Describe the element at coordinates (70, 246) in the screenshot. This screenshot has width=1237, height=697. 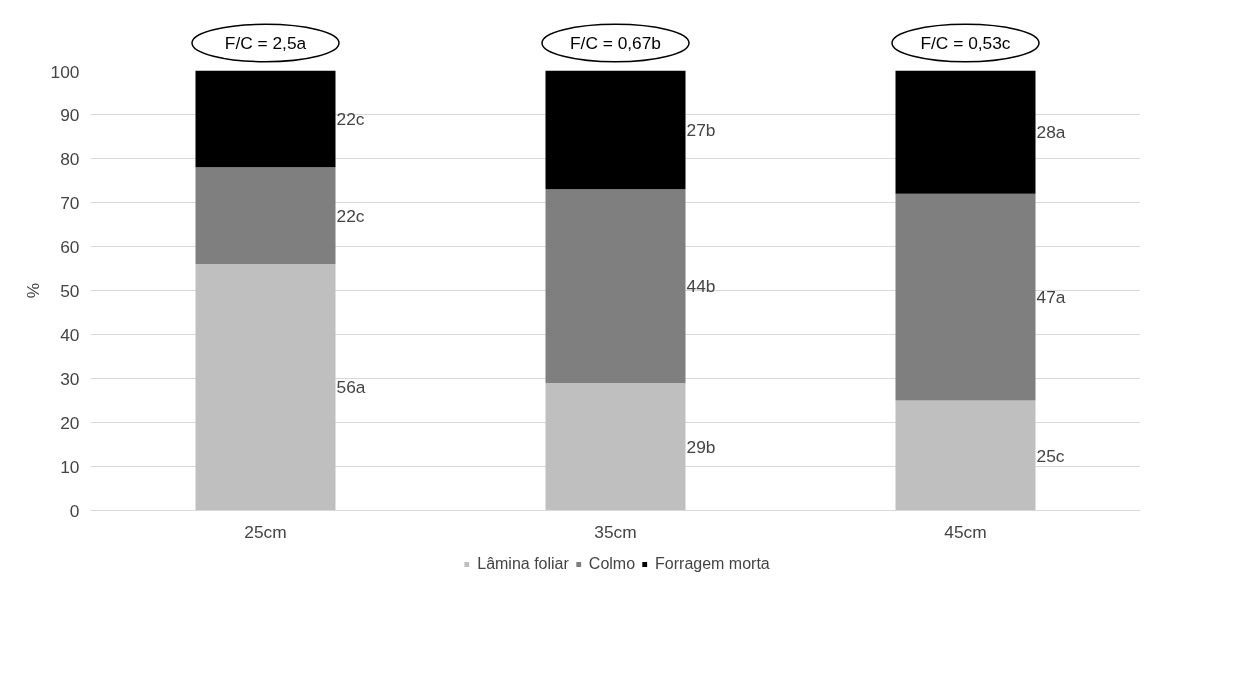
I see `y-tick-label: 60` at that location.